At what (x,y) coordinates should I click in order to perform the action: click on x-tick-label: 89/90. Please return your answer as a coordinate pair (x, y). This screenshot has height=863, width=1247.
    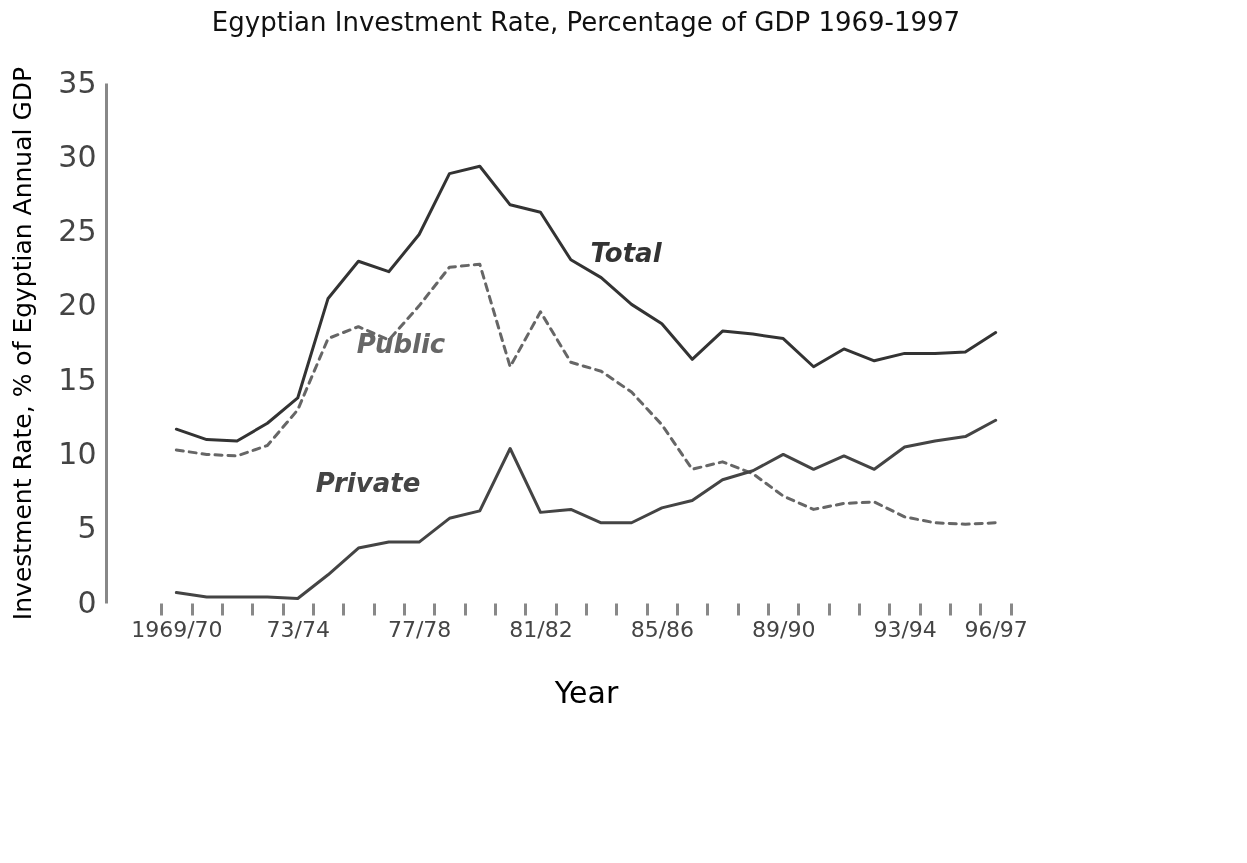
    Looking at the image, I should click on (784, 629).